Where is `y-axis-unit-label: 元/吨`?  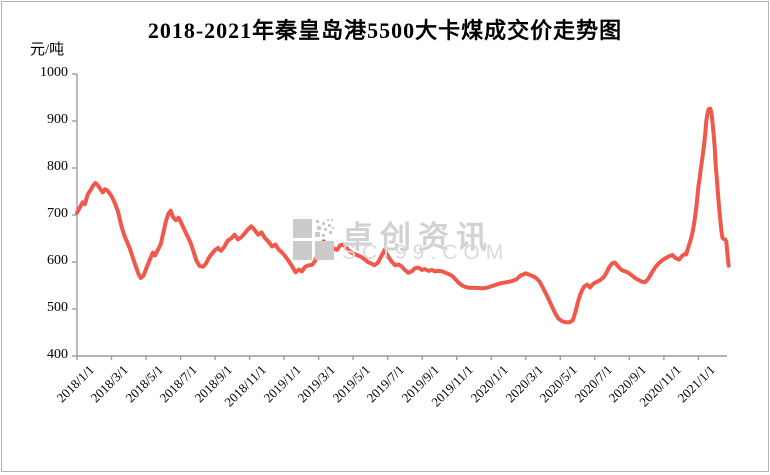
y-axis-unit-label: 元/吨 is located at coordinates (47, 50).